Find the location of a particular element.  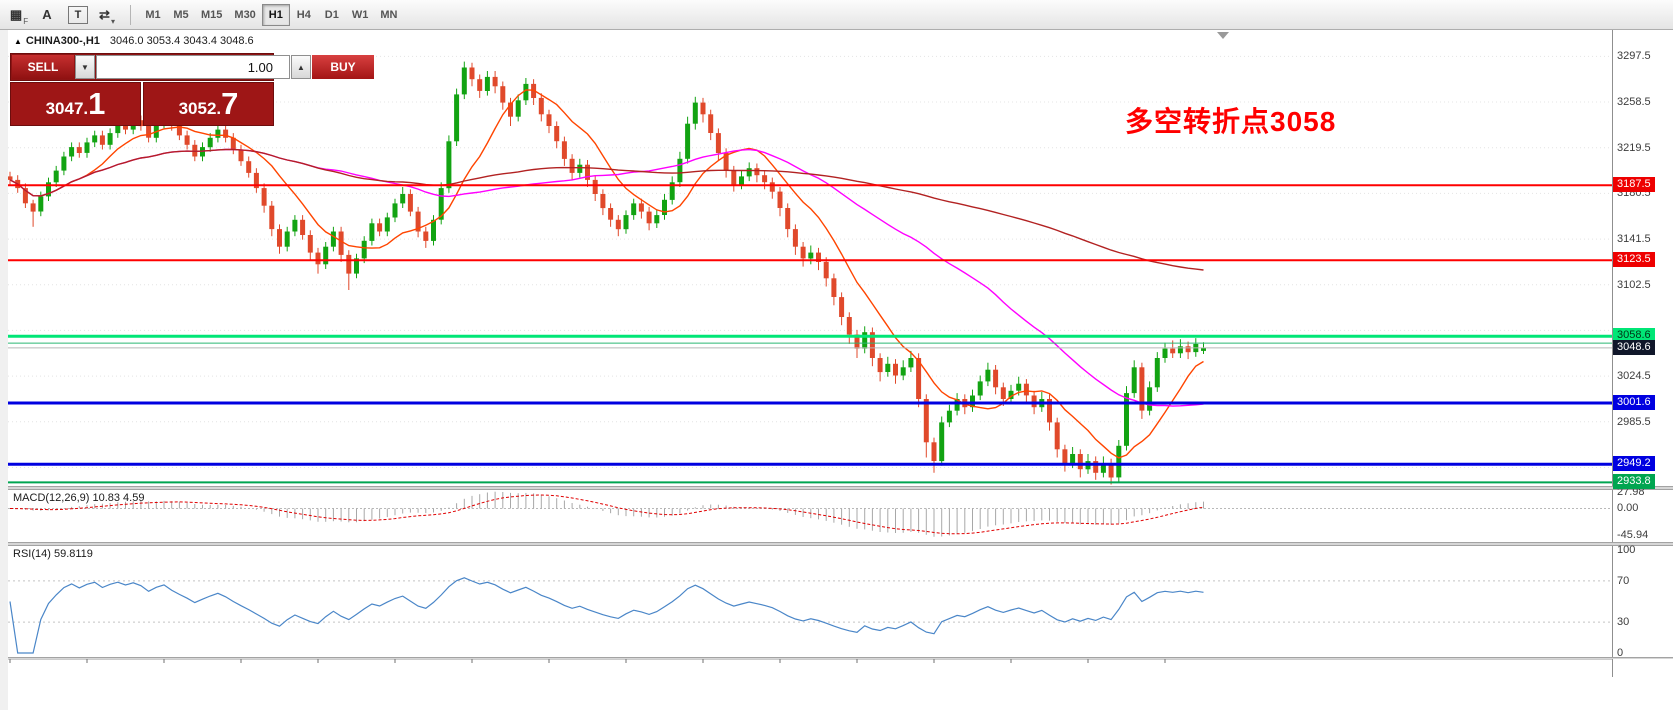

timeframe-h1: H1 is located at coordinates (275, 14).